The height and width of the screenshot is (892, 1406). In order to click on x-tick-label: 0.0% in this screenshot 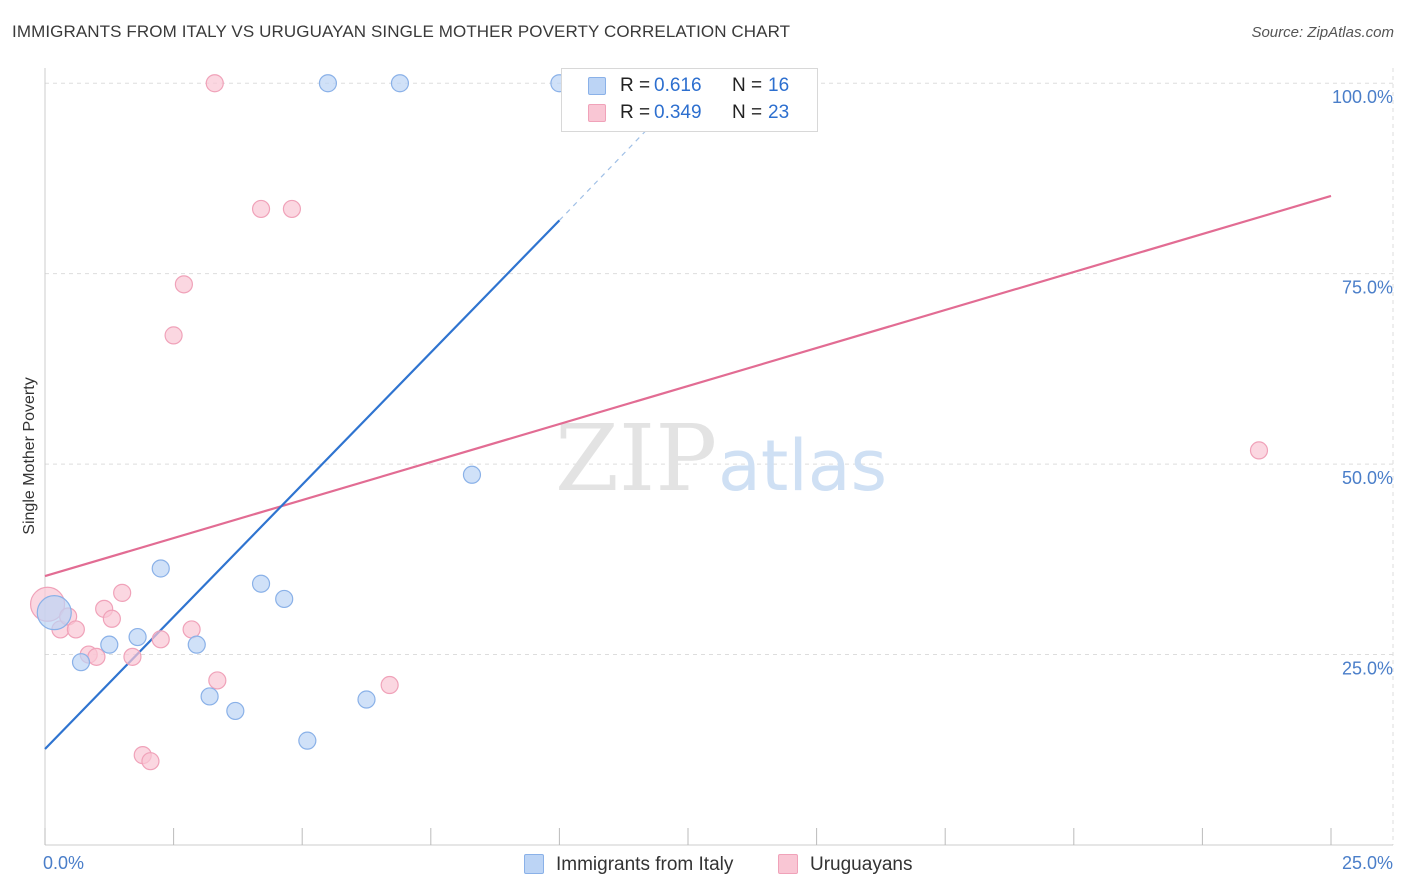, I will do `click(63, 863)`.